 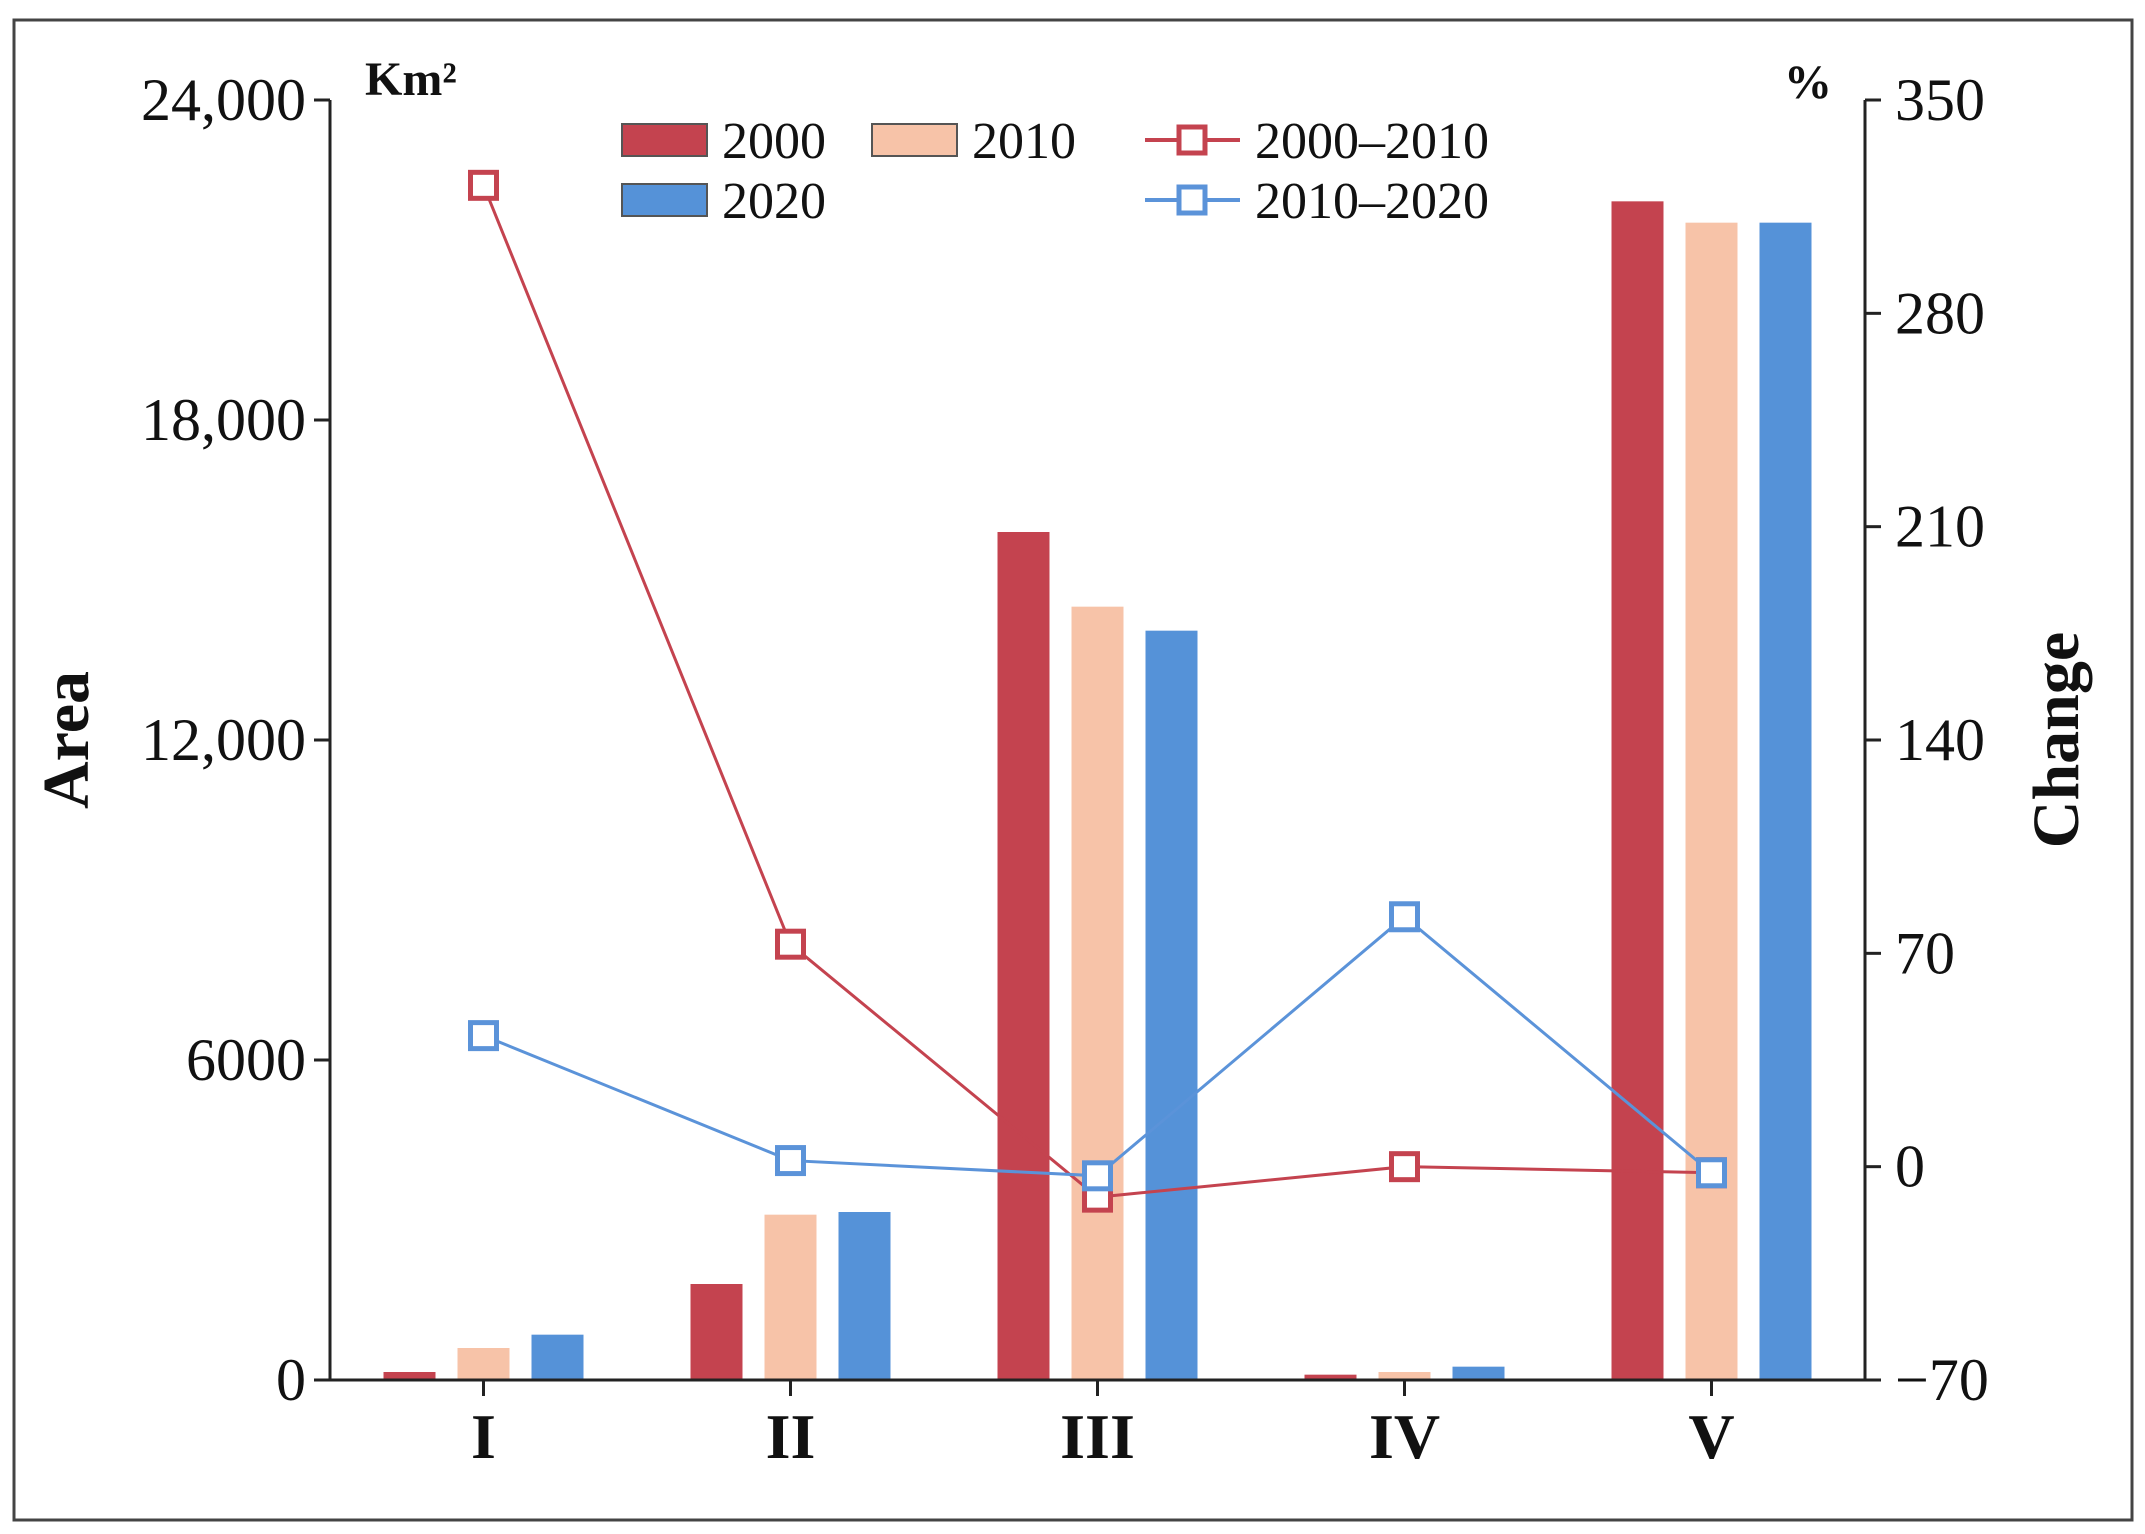 I want to click on bar-2000-IV, so click(x=1330, y=1377).